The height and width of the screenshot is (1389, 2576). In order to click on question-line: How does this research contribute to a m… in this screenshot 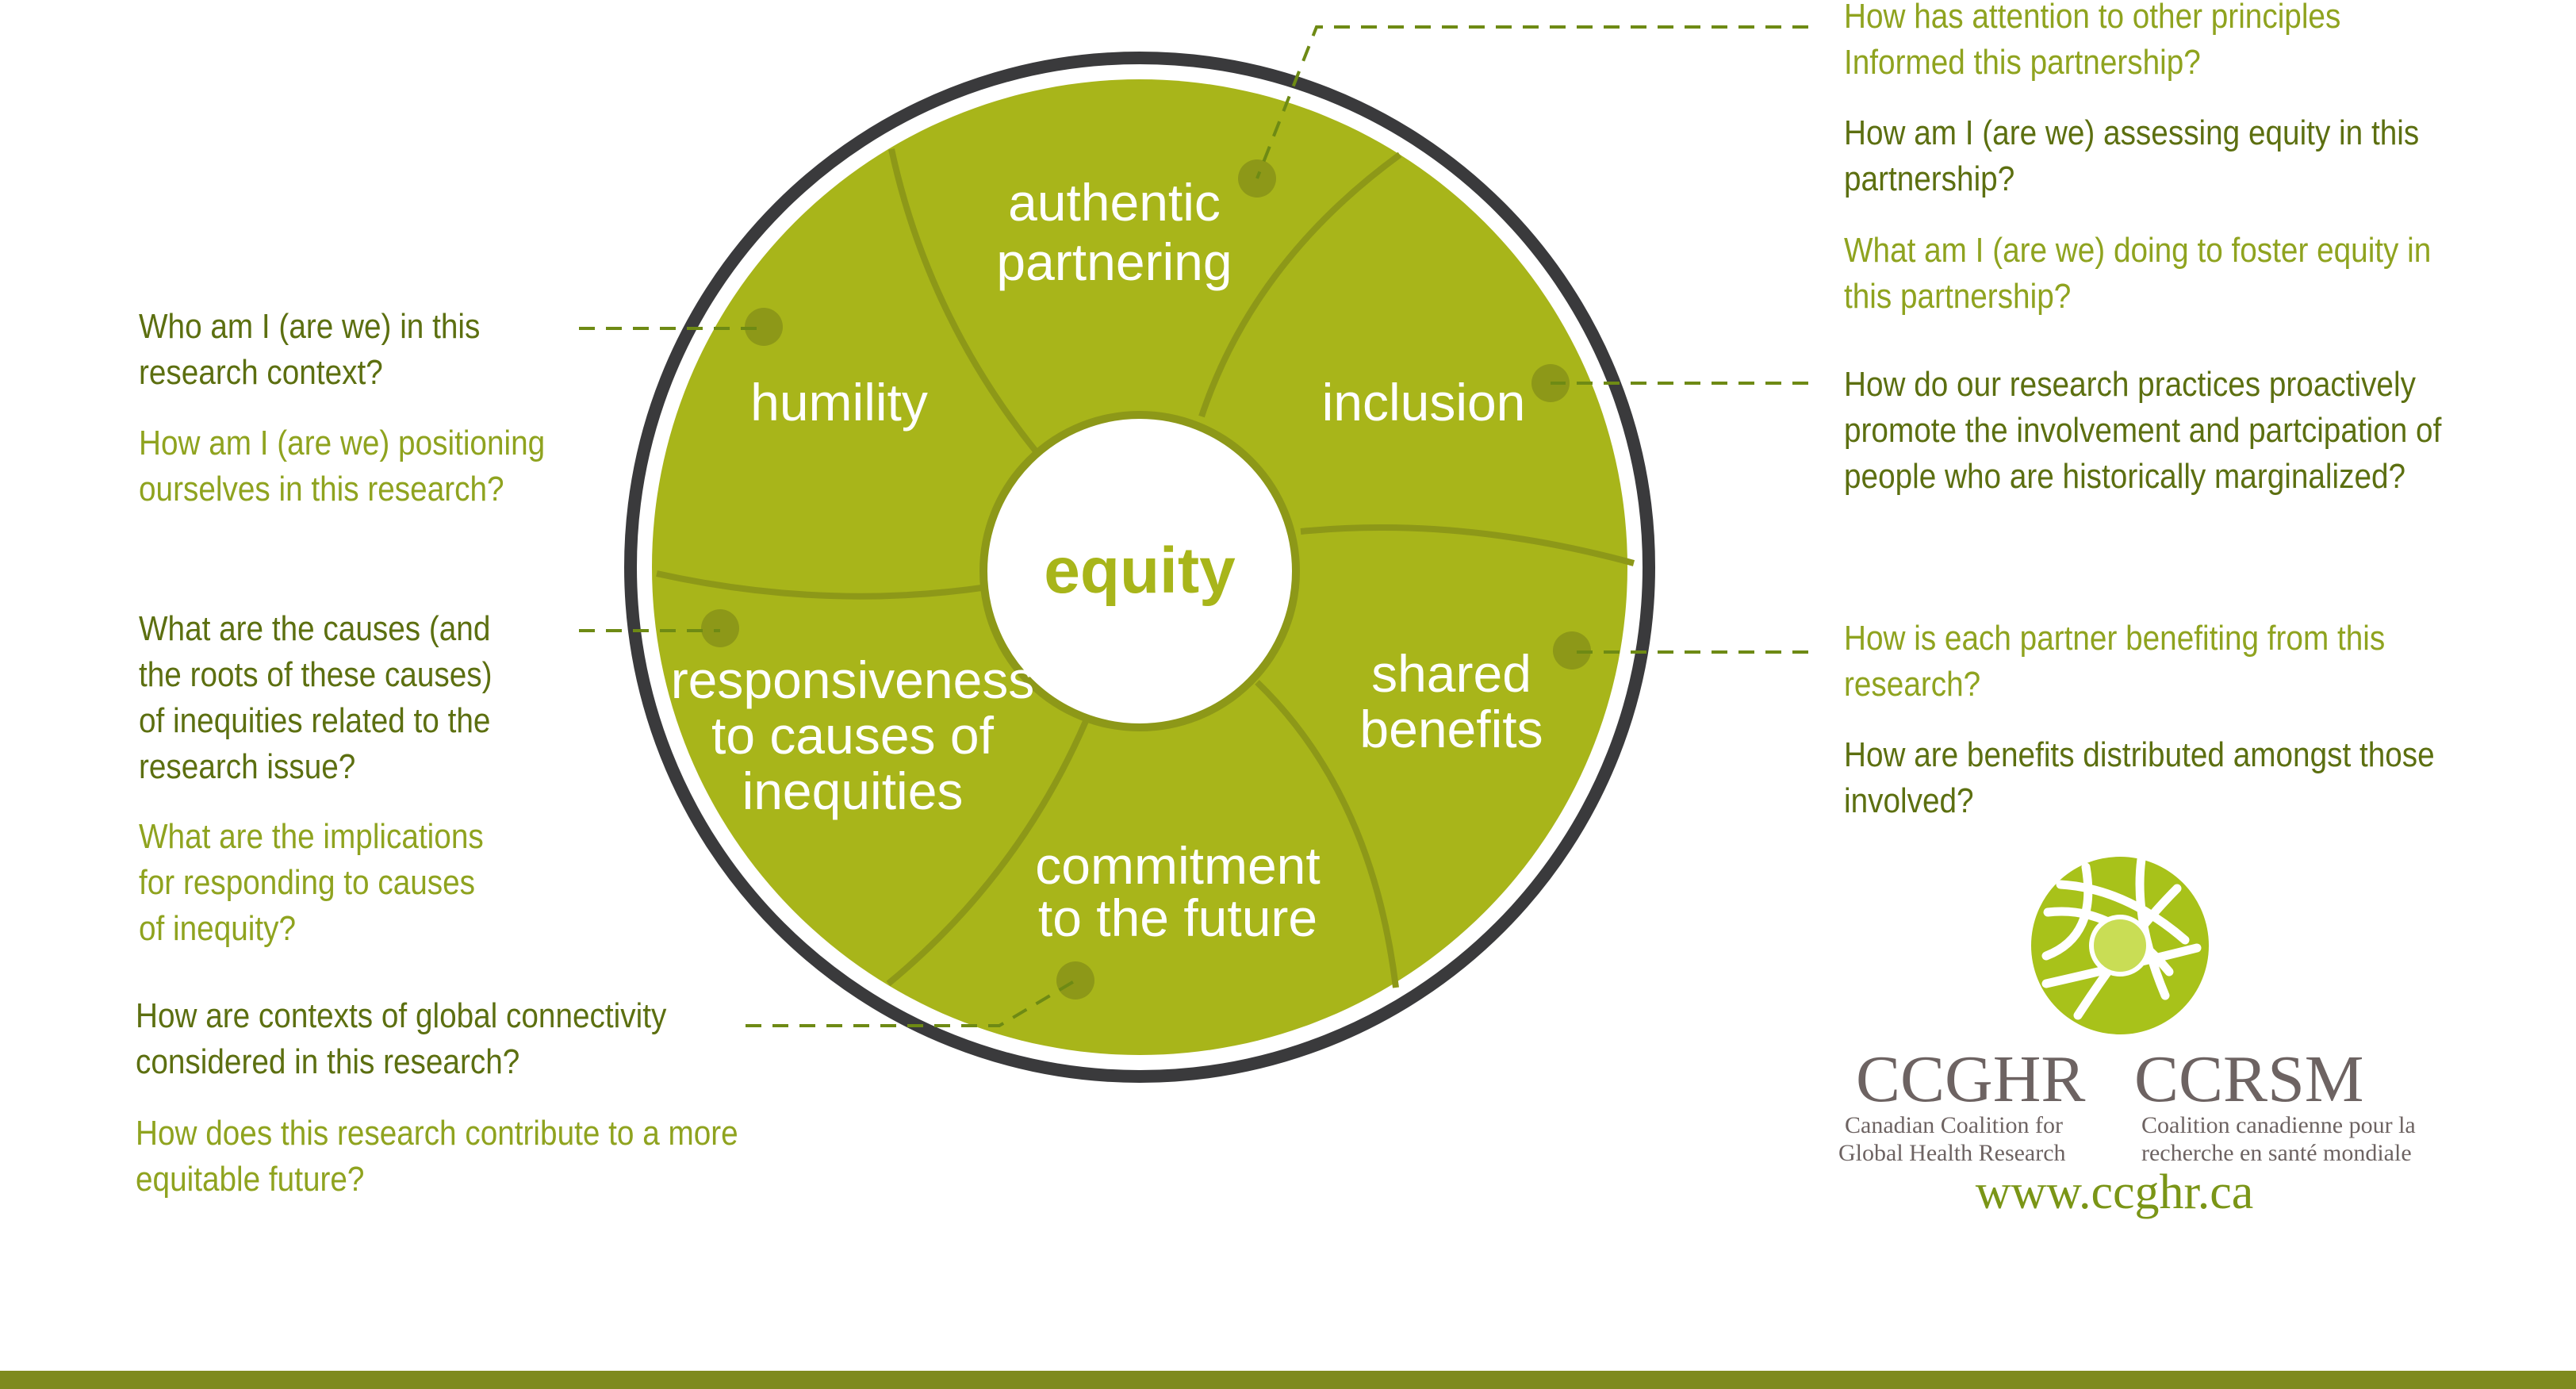, I will do `click(437, 1133)`.